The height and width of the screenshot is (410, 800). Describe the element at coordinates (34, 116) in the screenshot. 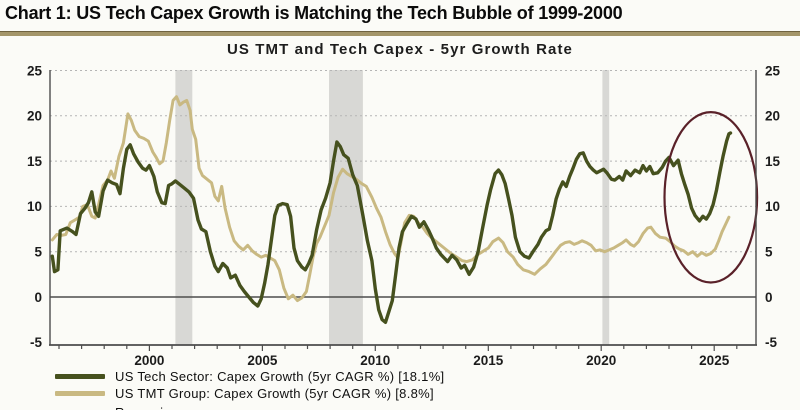

I see `y-tick-label-left: 20` at that location.